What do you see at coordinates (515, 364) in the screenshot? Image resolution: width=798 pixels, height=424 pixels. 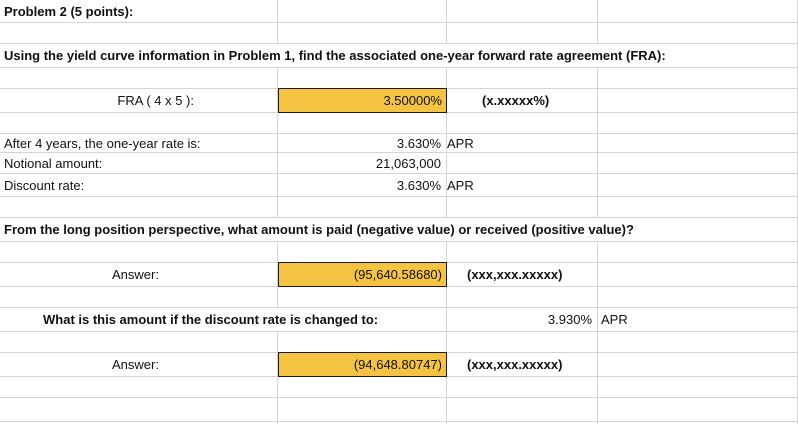 I see `answer2-format-hint: (xxx,xxx.xxxxx)` at bounding box center [515, 364].